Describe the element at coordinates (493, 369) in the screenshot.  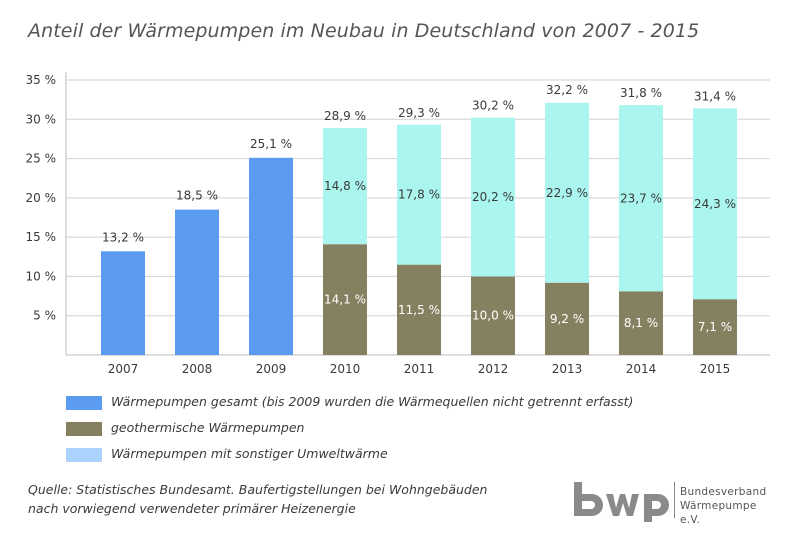
I see `x-tick-label: 2012` at that location.